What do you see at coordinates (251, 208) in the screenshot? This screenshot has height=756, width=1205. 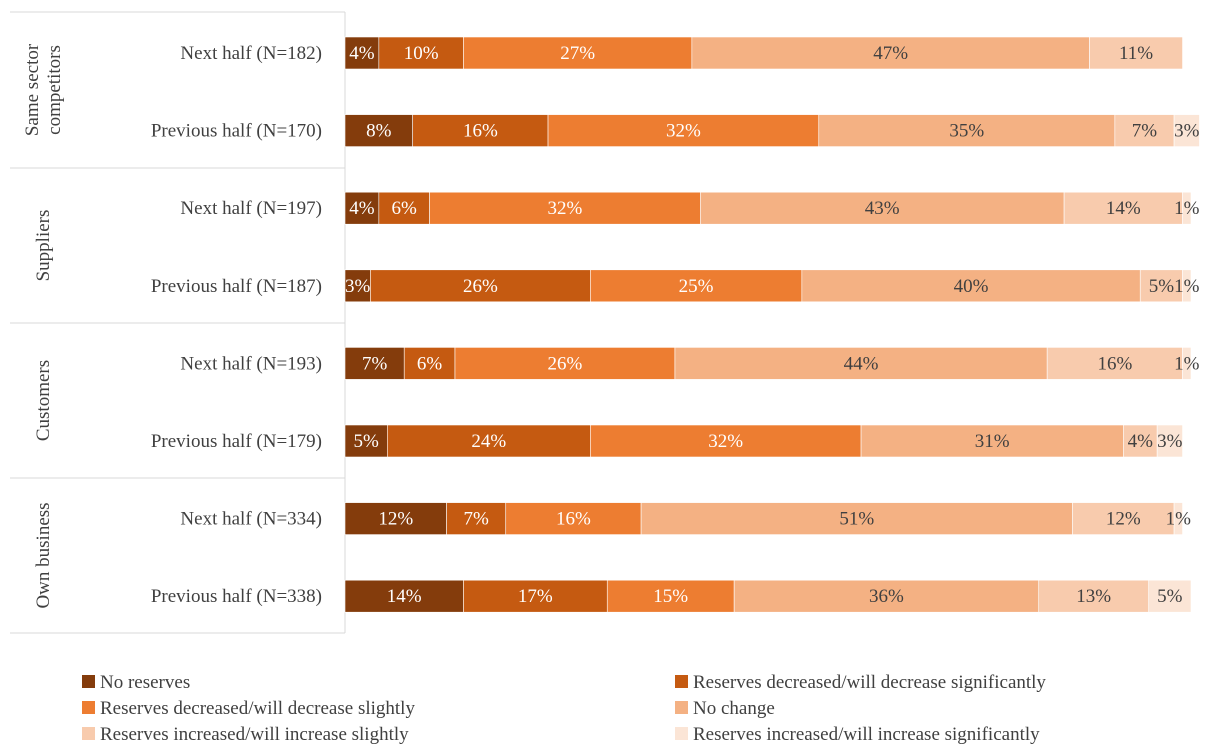 I see `category-label: Next half (N=197)` at bounding box center [251, 208].